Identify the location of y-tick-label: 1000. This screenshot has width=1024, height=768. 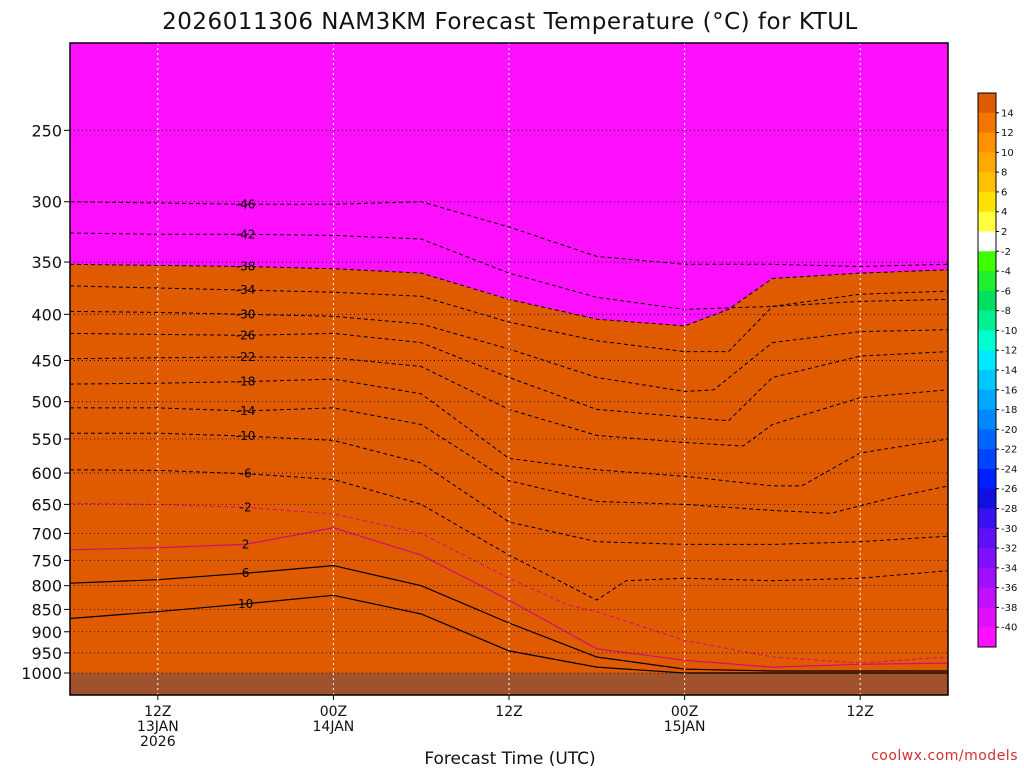
(41, 673).